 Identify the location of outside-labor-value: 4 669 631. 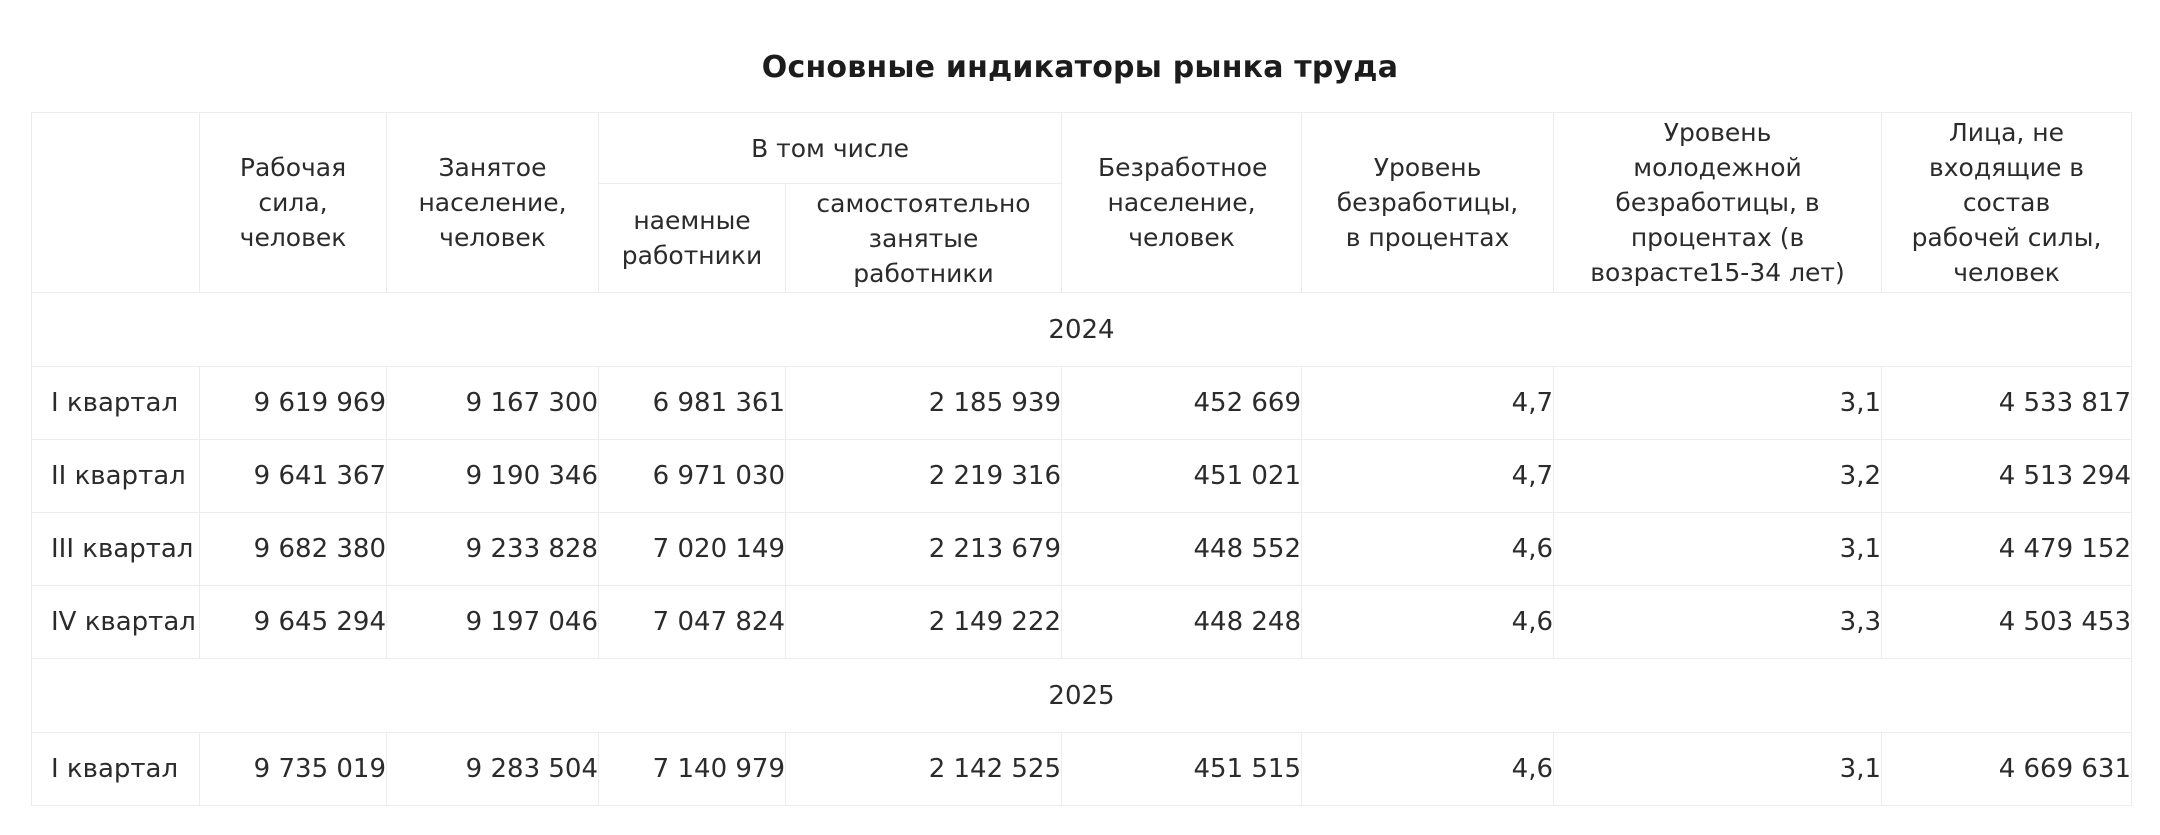
(2007, 769).